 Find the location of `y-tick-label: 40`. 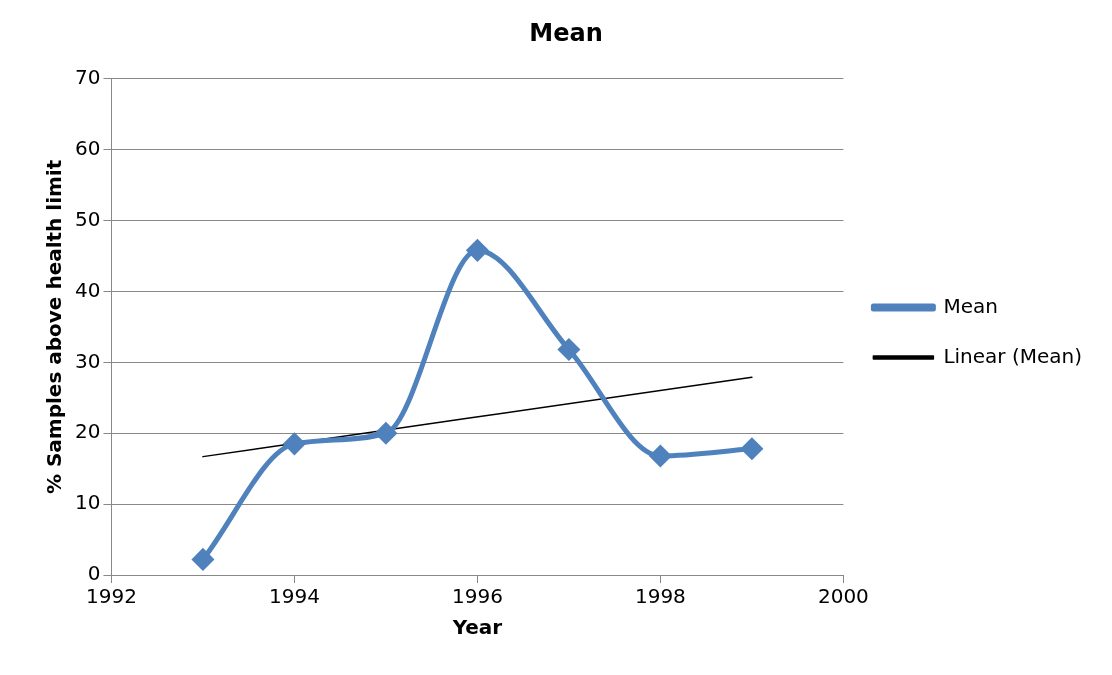

y-tick-label: 40 is located at coordinates (88, 289).